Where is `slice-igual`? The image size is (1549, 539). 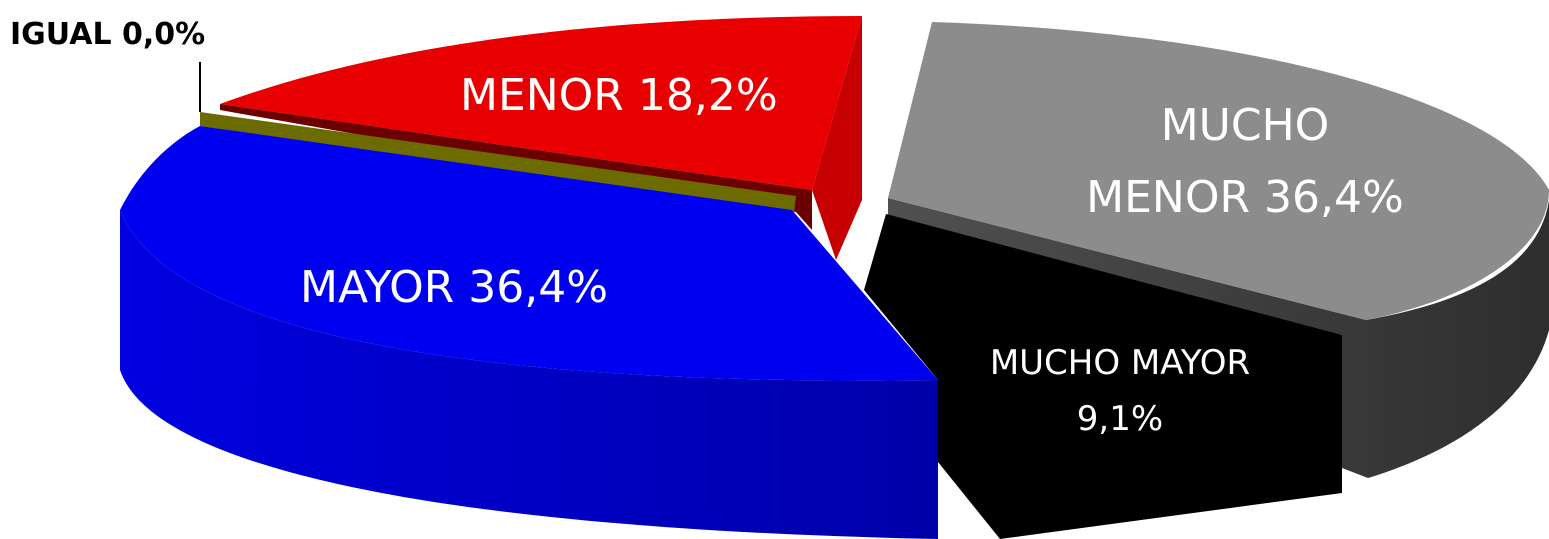
slice-igual is located at coordinates (498, 162).